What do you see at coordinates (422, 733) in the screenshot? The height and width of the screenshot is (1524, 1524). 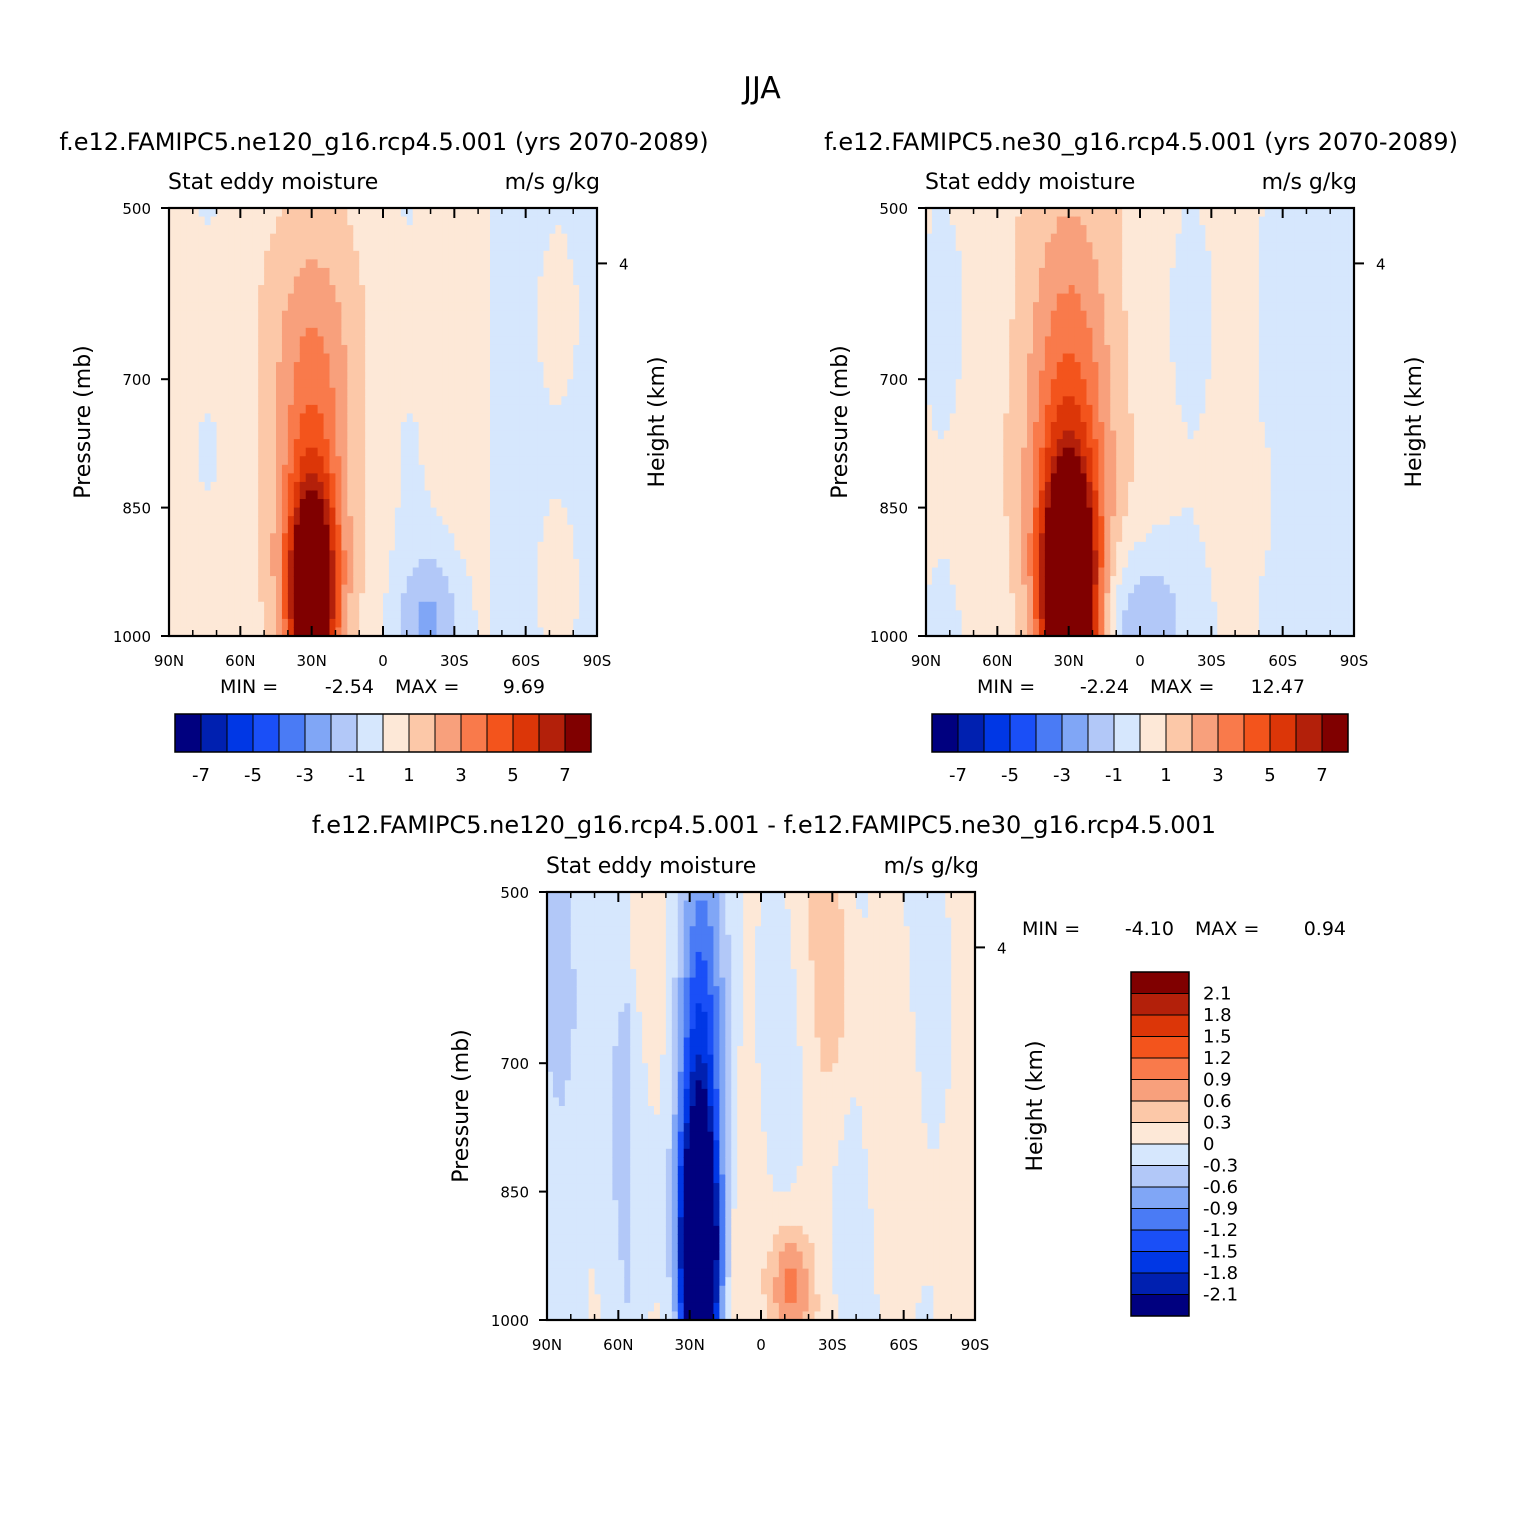 I see `colorbar-swatch` at bounding box center [422, 733].